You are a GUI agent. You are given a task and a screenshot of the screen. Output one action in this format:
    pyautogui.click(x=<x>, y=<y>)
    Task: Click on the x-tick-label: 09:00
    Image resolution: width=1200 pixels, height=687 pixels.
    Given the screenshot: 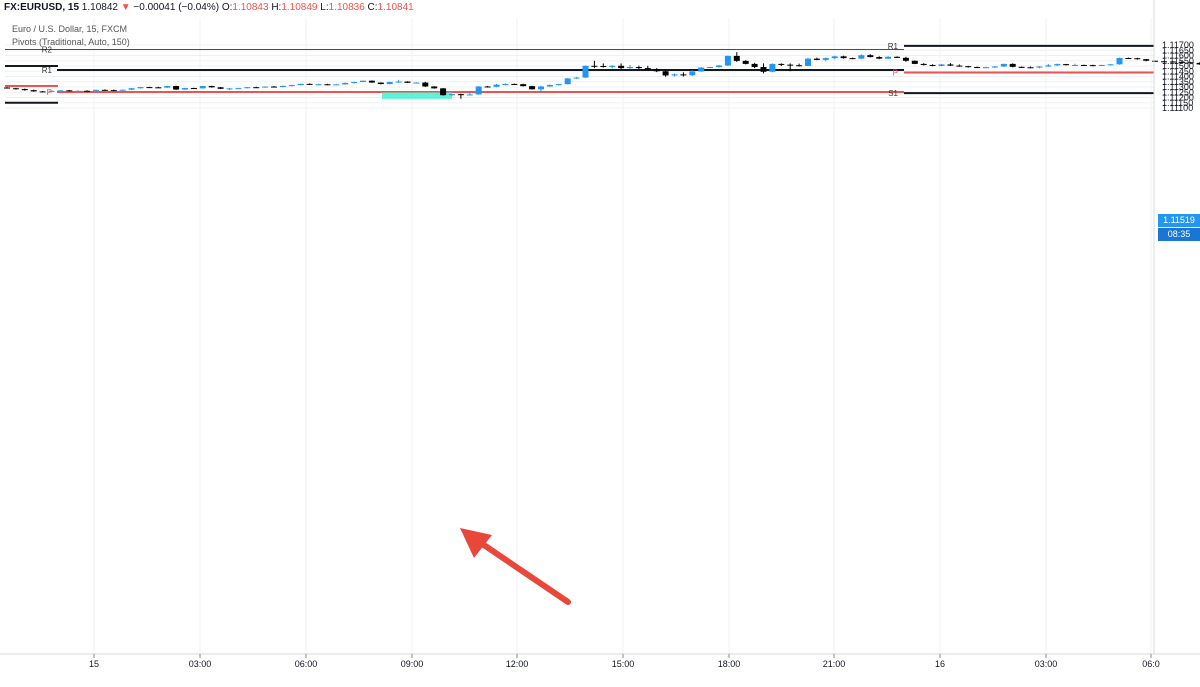 What is the action you would take?
    pyautogui.click(x=412, y=664)
    